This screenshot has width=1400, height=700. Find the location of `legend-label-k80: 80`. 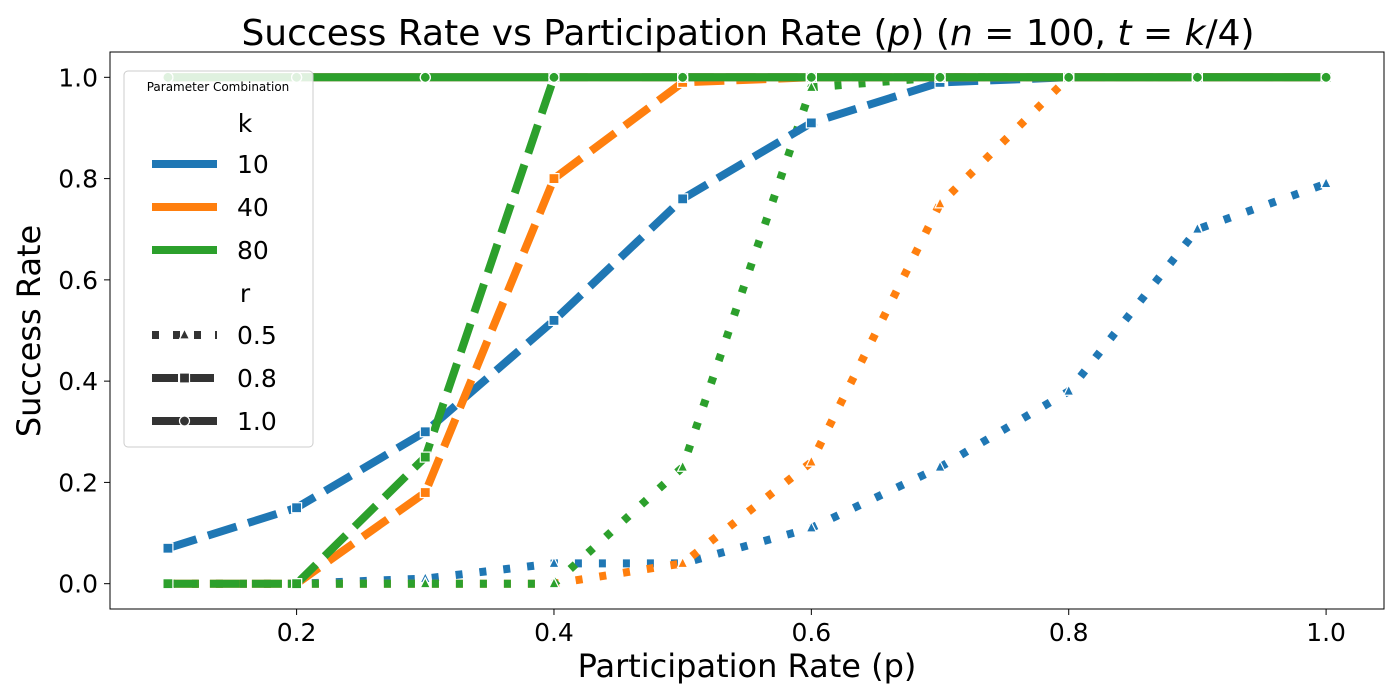

legend-label-k80: 80 is located at coordinates (253, 250).